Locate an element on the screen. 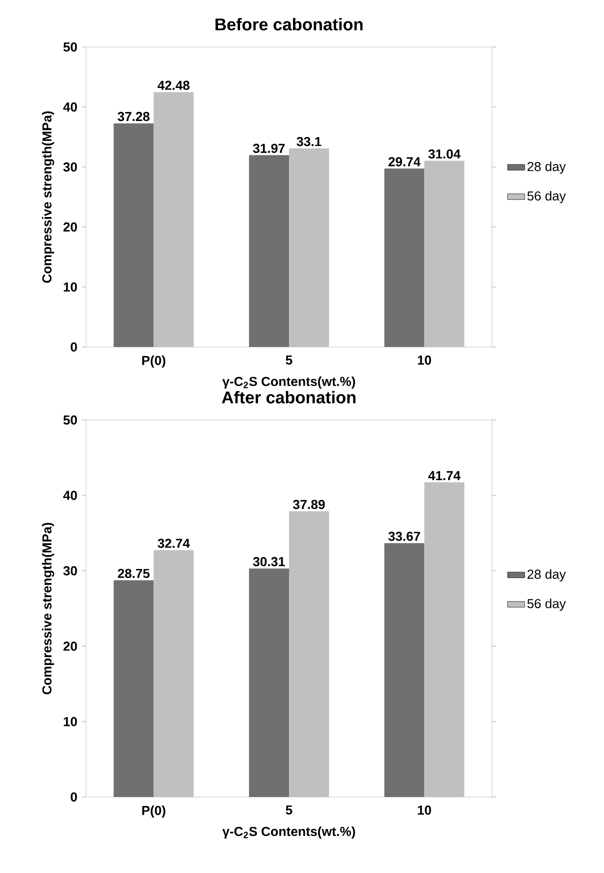 The height and width of the screenshot is (873, 604). data-label: 30.31 is located at coordinates (269, 561).